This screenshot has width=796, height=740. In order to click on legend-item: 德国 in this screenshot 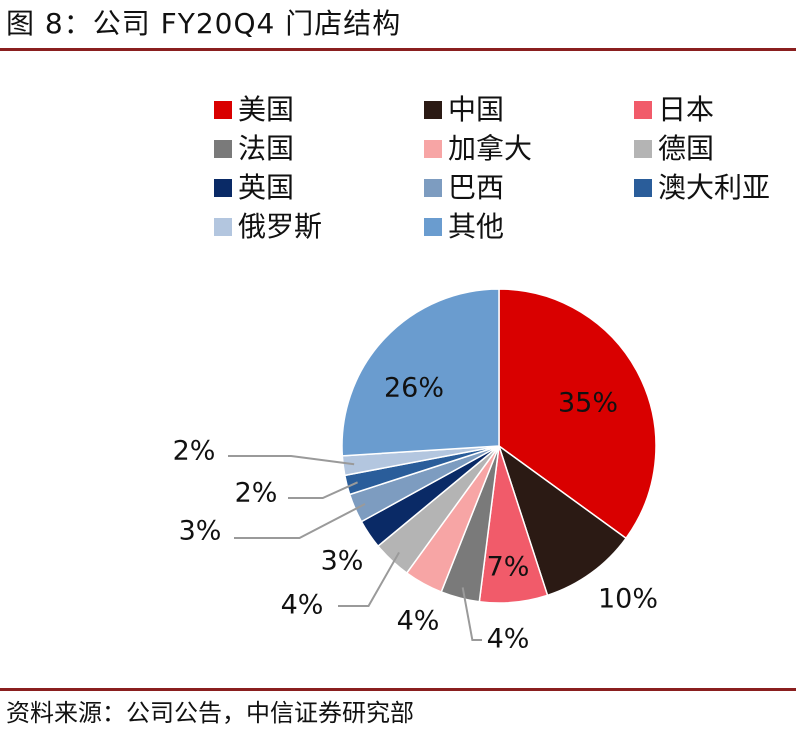, I will do `click(674, 149)`.